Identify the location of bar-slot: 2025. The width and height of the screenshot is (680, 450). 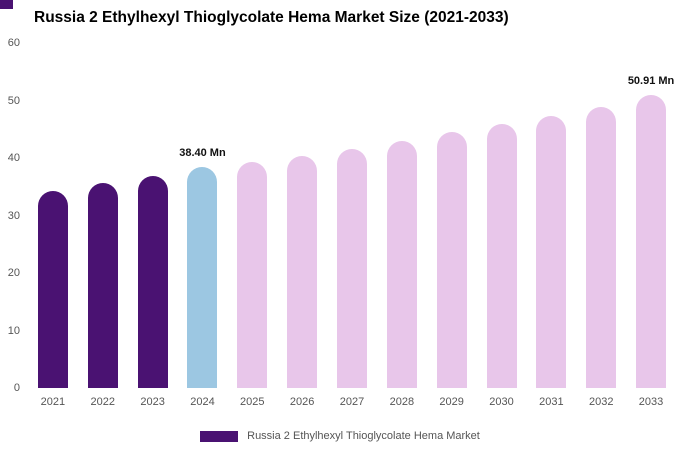
(252, 225).